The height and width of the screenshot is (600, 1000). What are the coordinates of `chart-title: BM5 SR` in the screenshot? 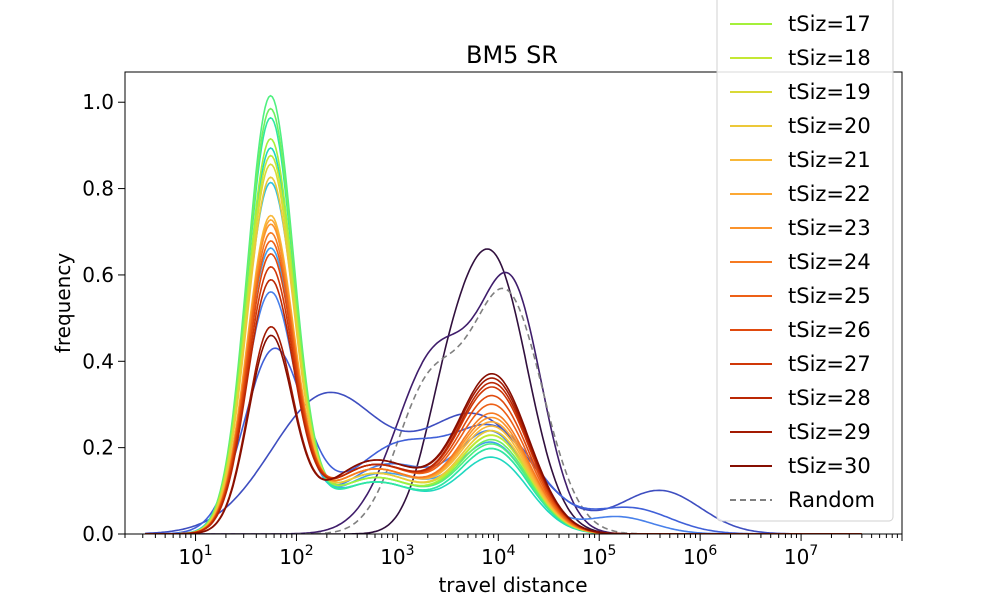 It's located at (512, 55).